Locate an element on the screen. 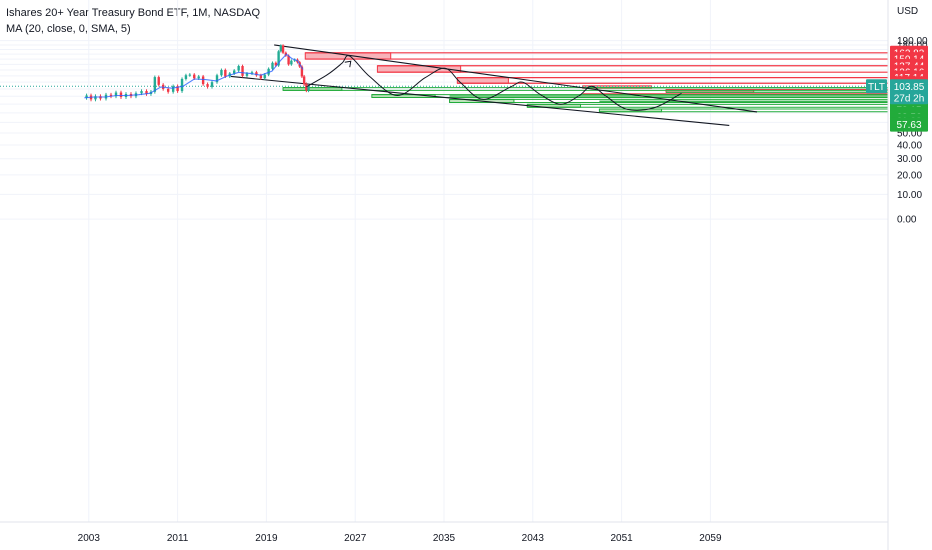  x-tick-label: 2027 is located at coordinates (355, 538).